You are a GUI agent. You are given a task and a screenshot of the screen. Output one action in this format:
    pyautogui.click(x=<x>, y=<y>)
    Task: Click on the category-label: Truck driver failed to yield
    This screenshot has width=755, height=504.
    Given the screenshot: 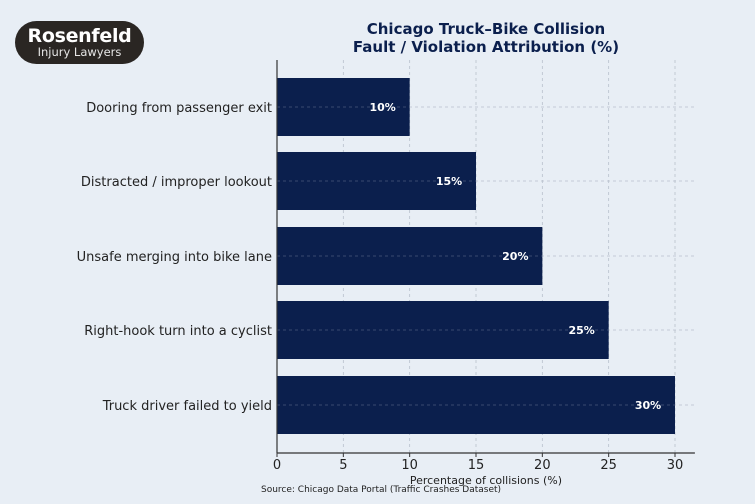 What is the action you would take?
    pyautogui.click(x=187, y=406)
    